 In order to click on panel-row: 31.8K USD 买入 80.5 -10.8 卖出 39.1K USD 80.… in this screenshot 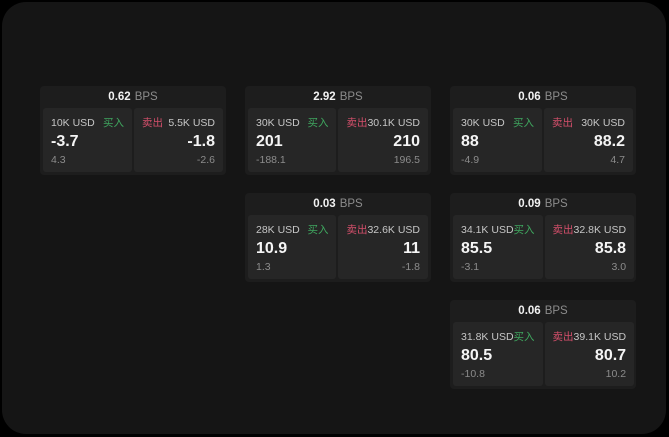, I will do `click(544, 354)`.